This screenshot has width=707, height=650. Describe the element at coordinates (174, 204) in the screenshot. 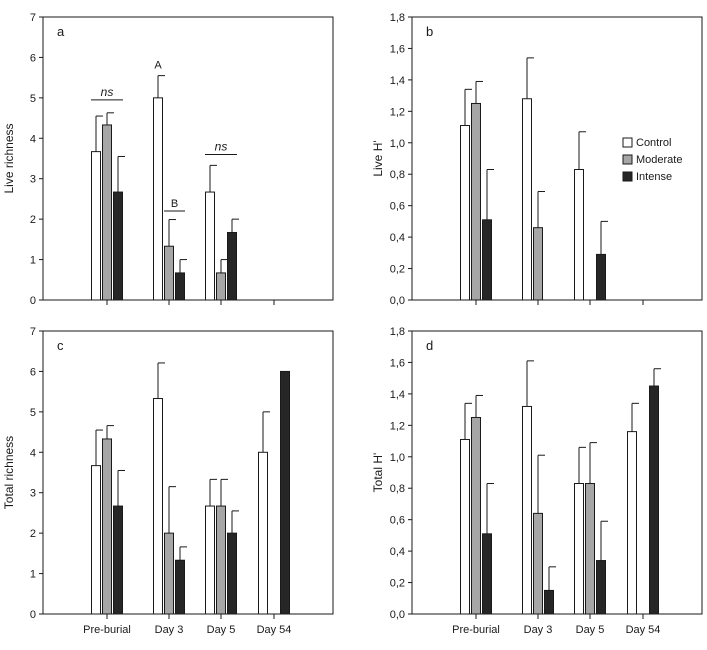

I see `significance-label: B` at that location.